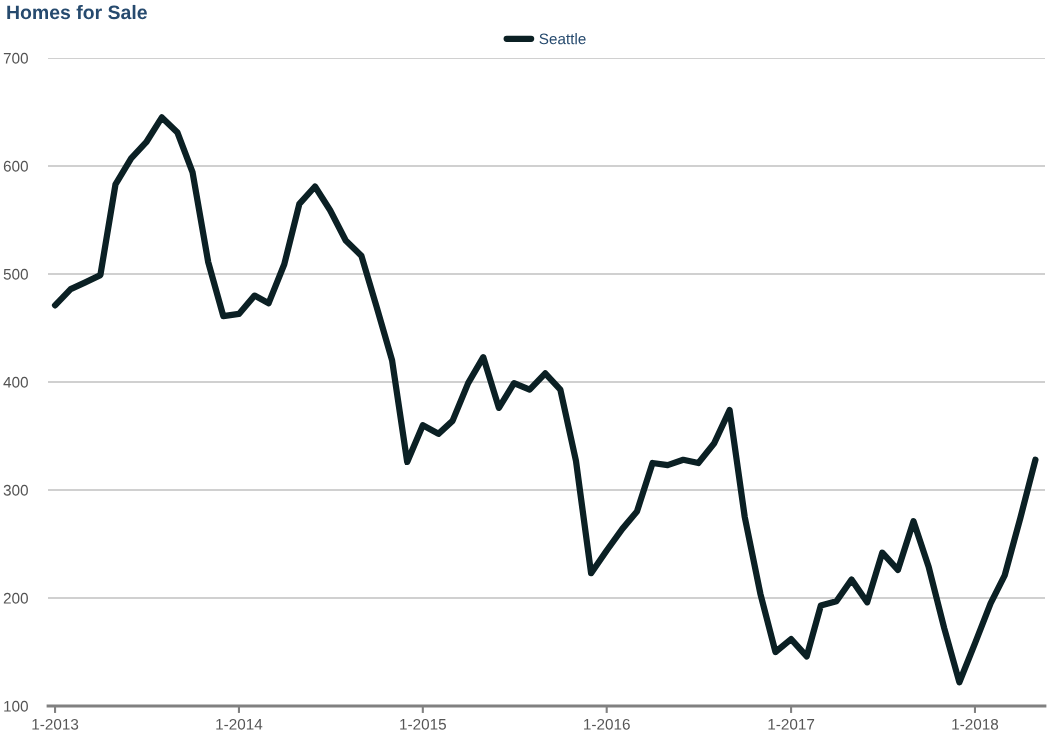  What do you see at coordinates (607, 724) in the screenshot?
I see `x-tick-label: 1-2016` at bounding box center [607, 724].